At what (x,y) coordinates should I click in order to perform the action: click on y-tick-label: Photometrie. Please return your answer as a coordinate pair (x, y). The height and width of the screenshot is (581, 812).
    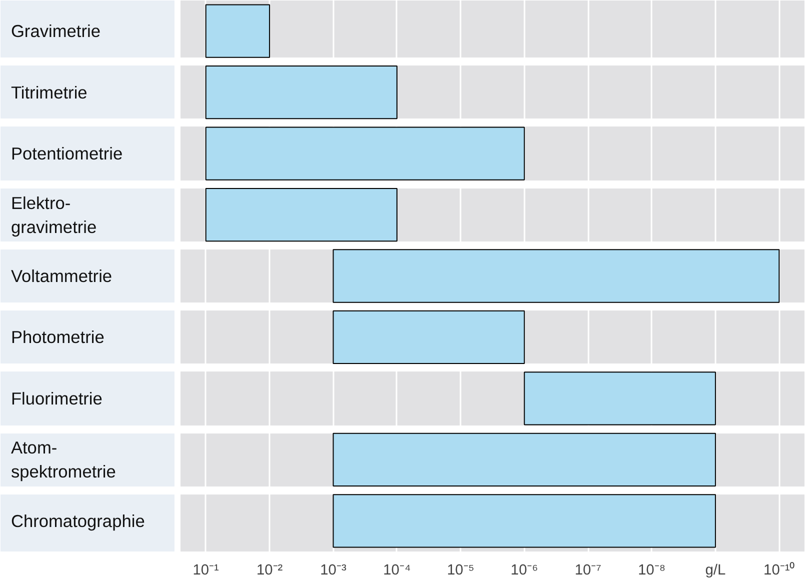
    Looking at the image, I should click on (57, 337).